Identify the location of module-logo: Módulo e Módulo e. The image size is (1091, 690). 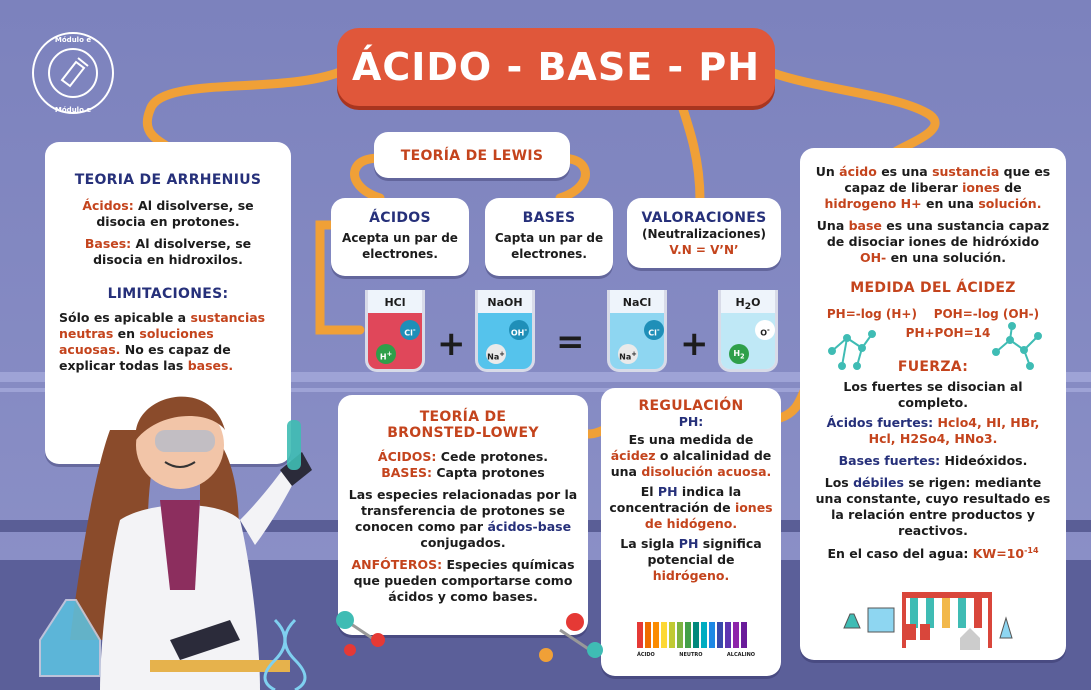
(73, 73).